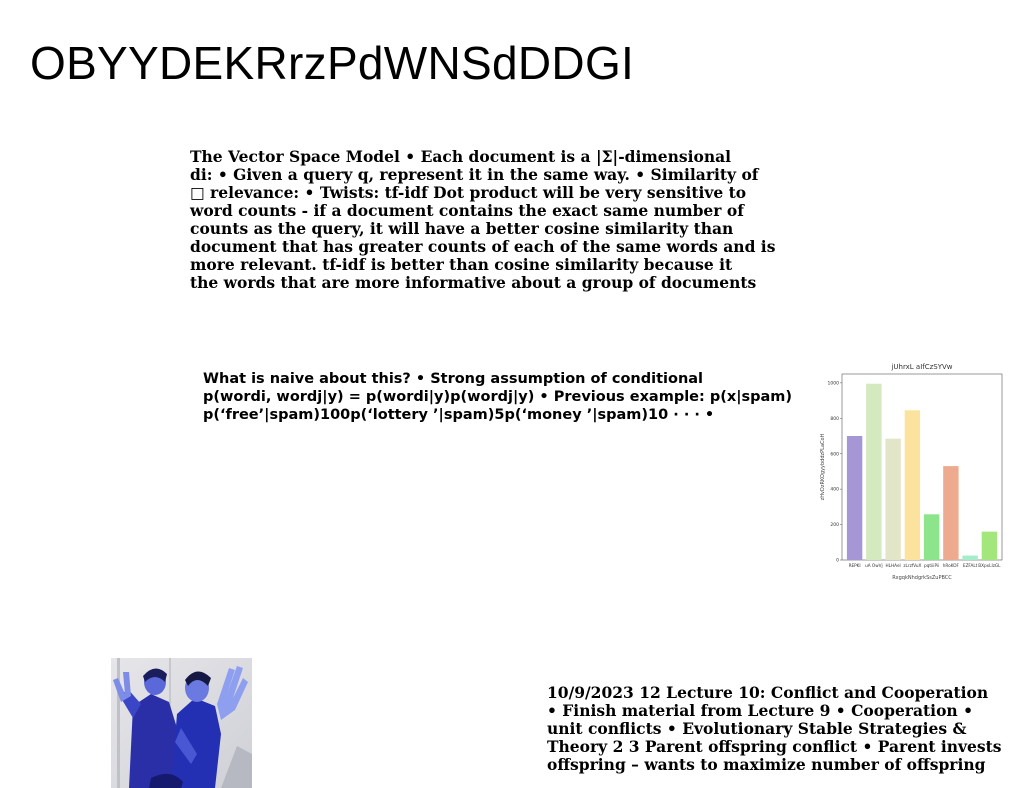 The height and width of the screenshot is (788, 1024). What do you see at coordinates (951, 565) in the screenshot?
I see `x-tick-label: hRoKOF` at bounding box center [951, 565].